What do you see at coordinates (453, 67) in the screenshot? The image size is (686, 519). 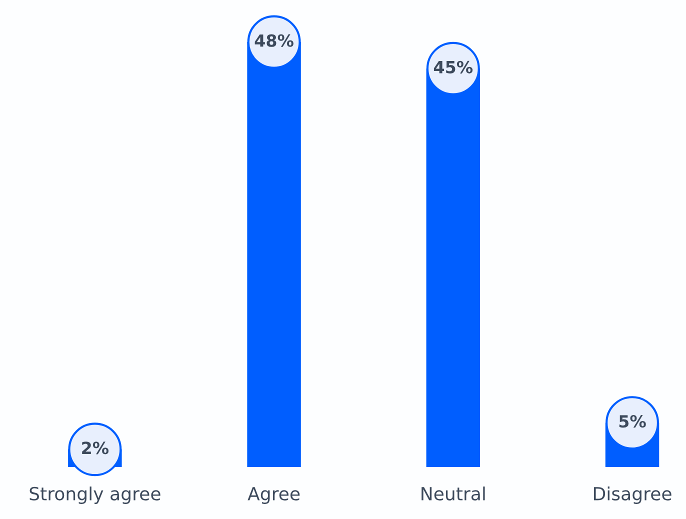 I see `data-label: 45%` at bounding box center [453, 67].